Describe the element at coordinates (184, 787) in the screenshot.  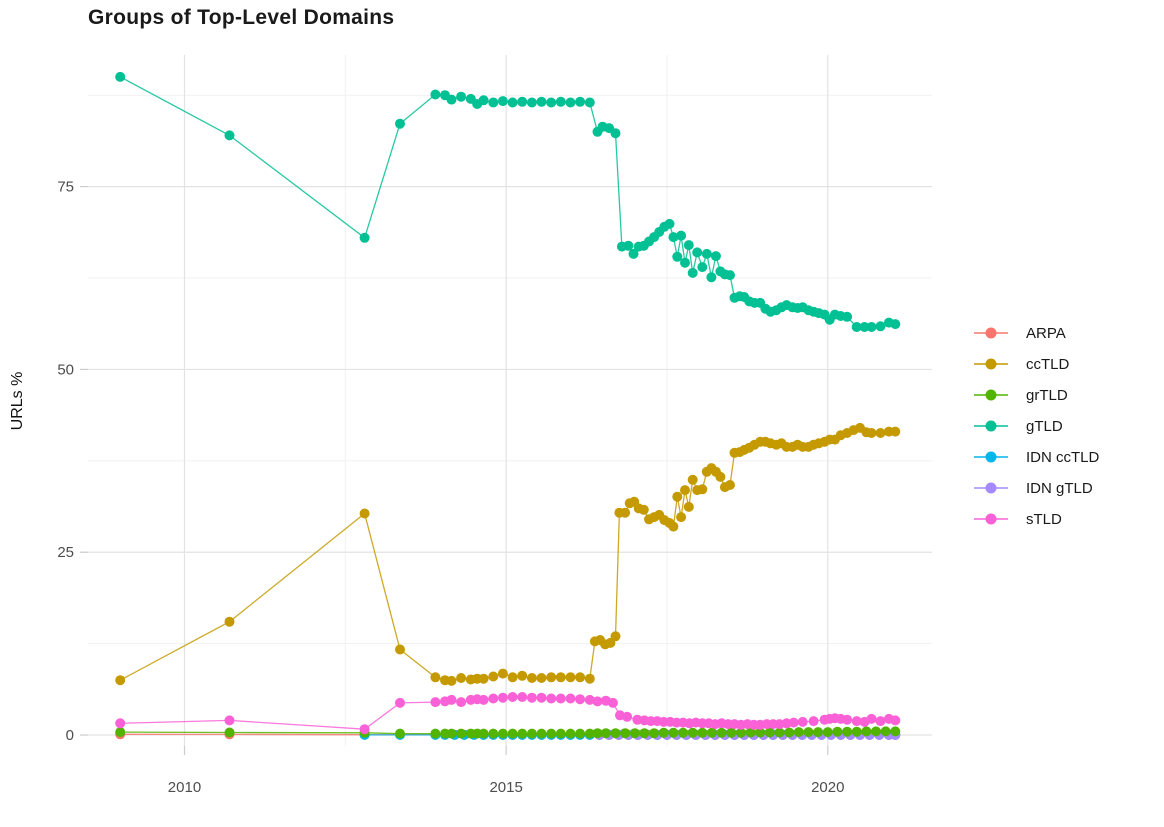
I see `x-tick-label: 2010` at that location.